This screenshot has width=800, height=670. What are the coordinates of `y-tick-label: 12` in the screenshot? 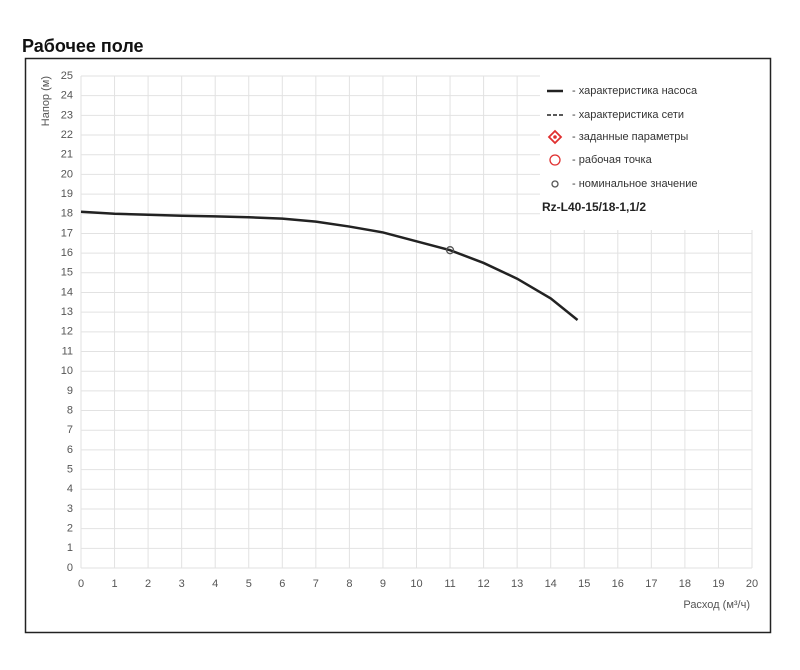 It's located at (67, 332).